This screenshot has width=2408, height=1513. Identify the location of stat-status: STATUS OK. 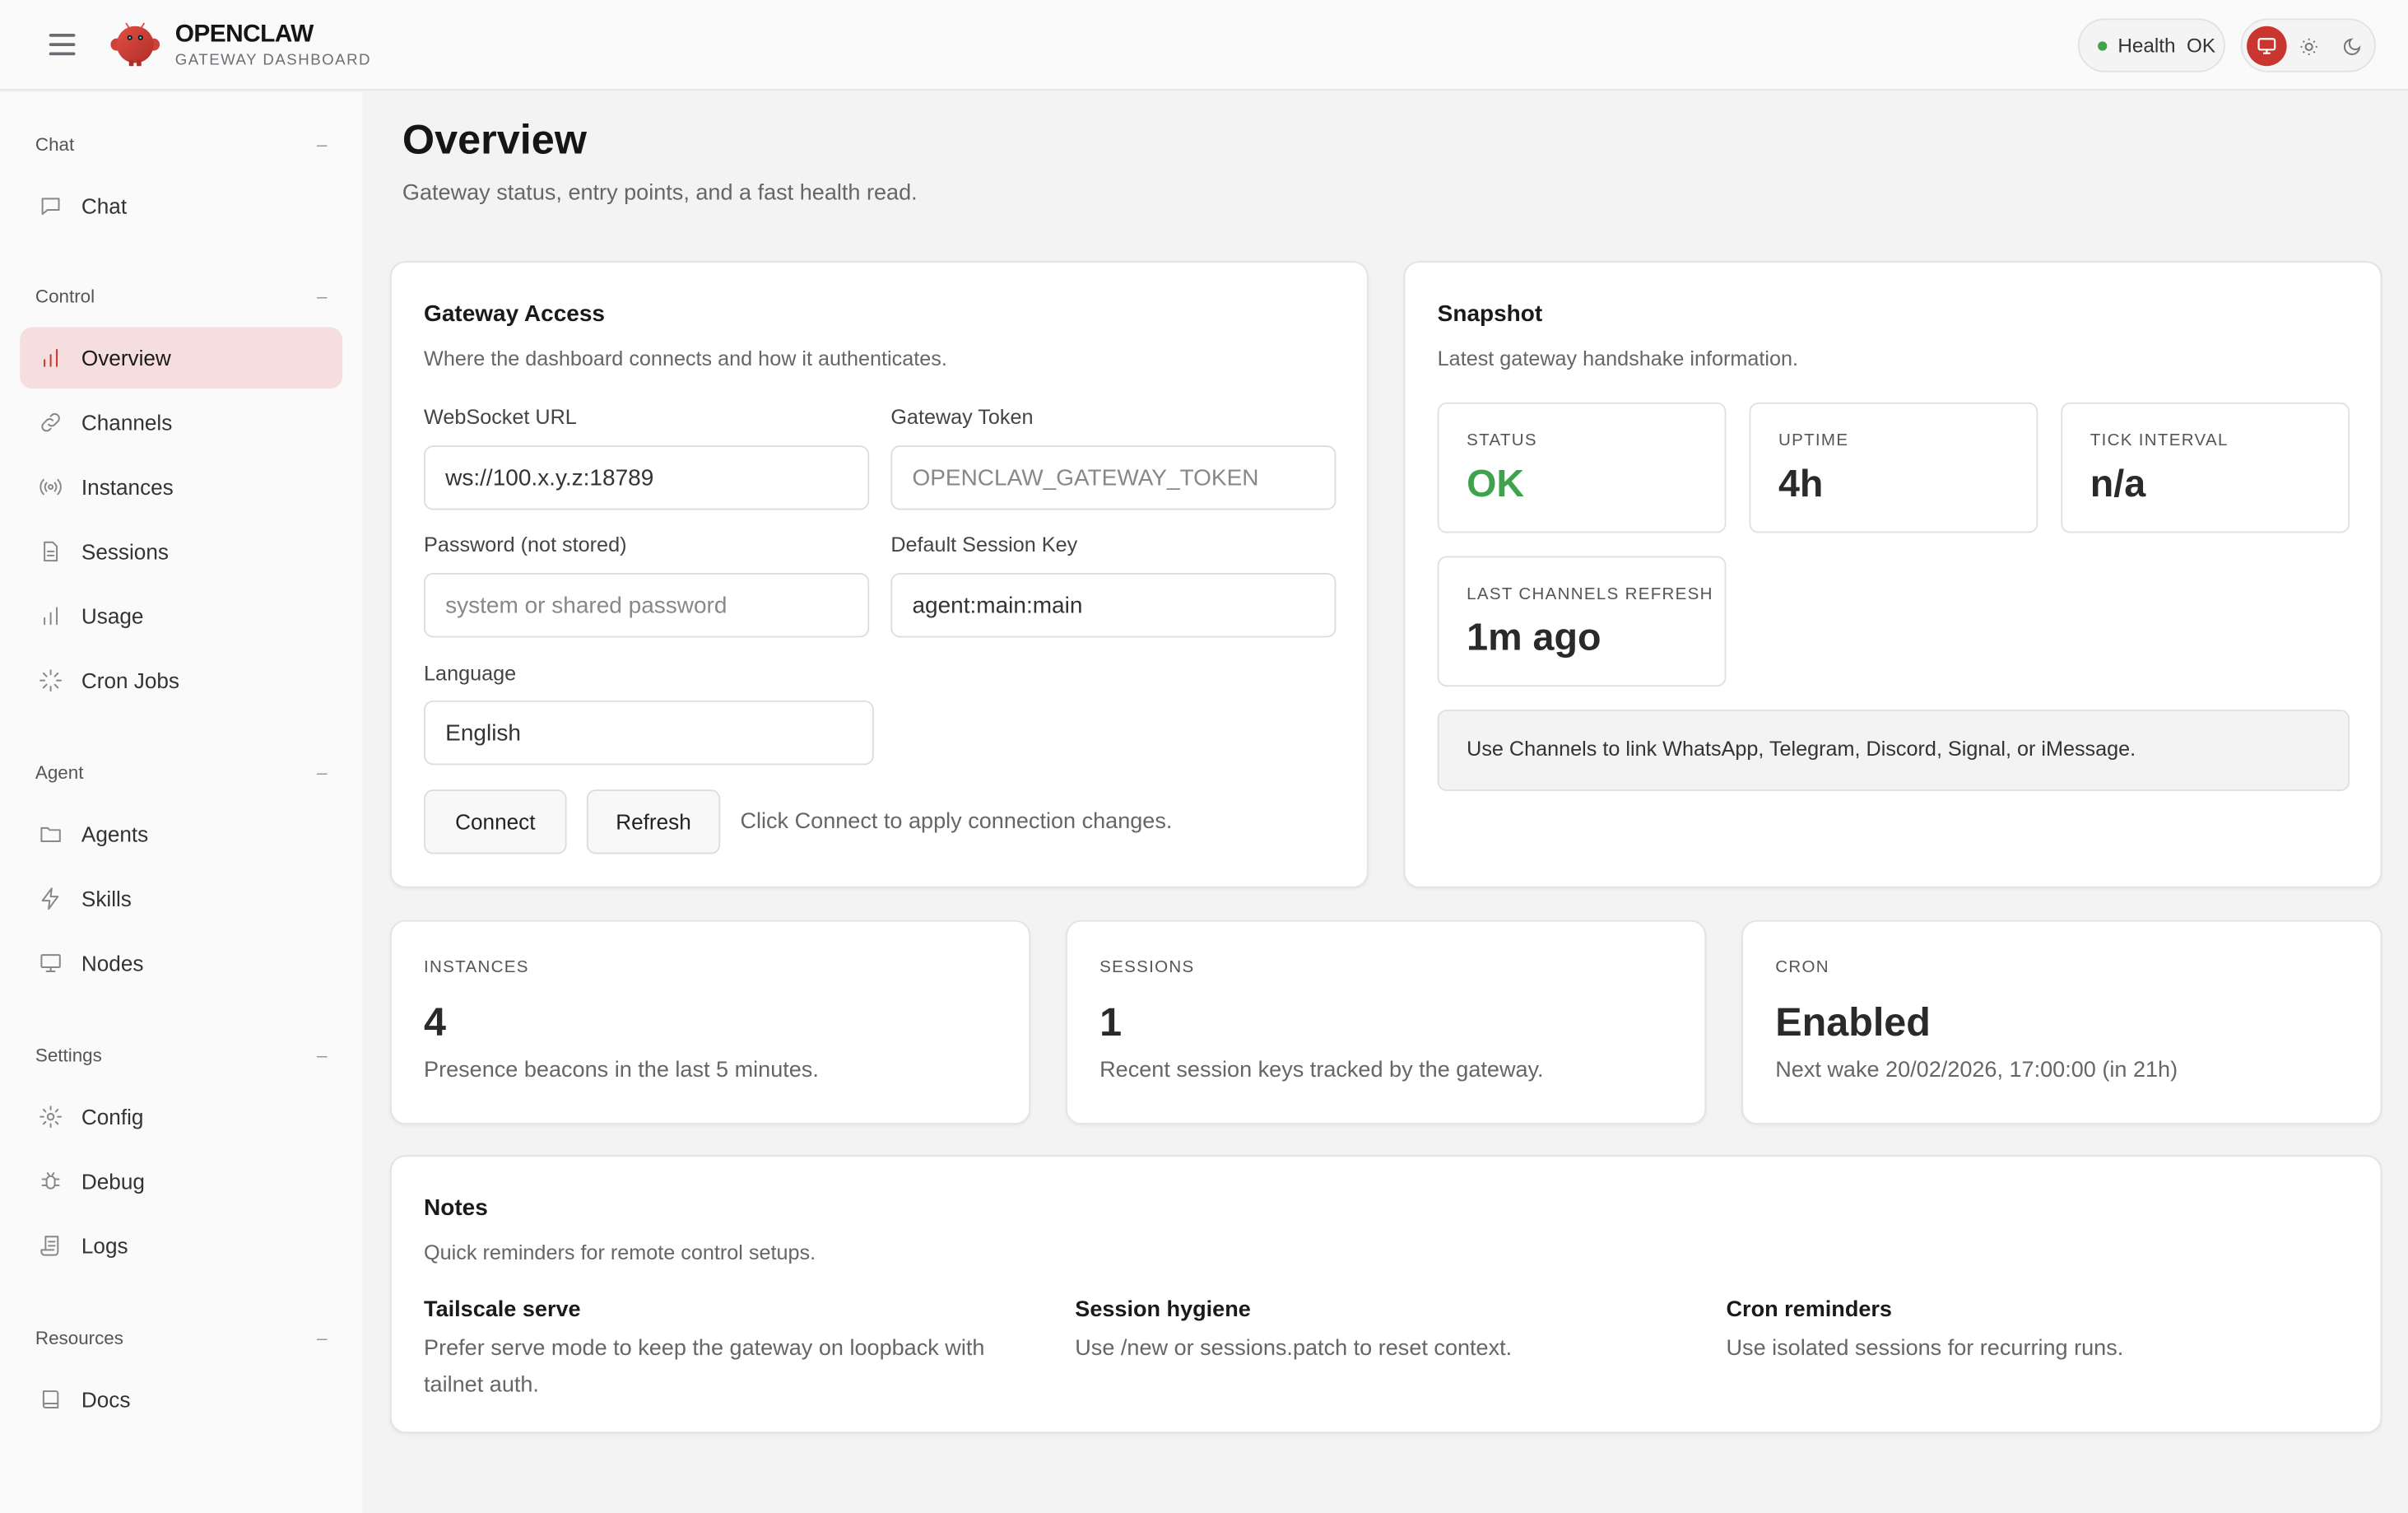
(1582, 468).